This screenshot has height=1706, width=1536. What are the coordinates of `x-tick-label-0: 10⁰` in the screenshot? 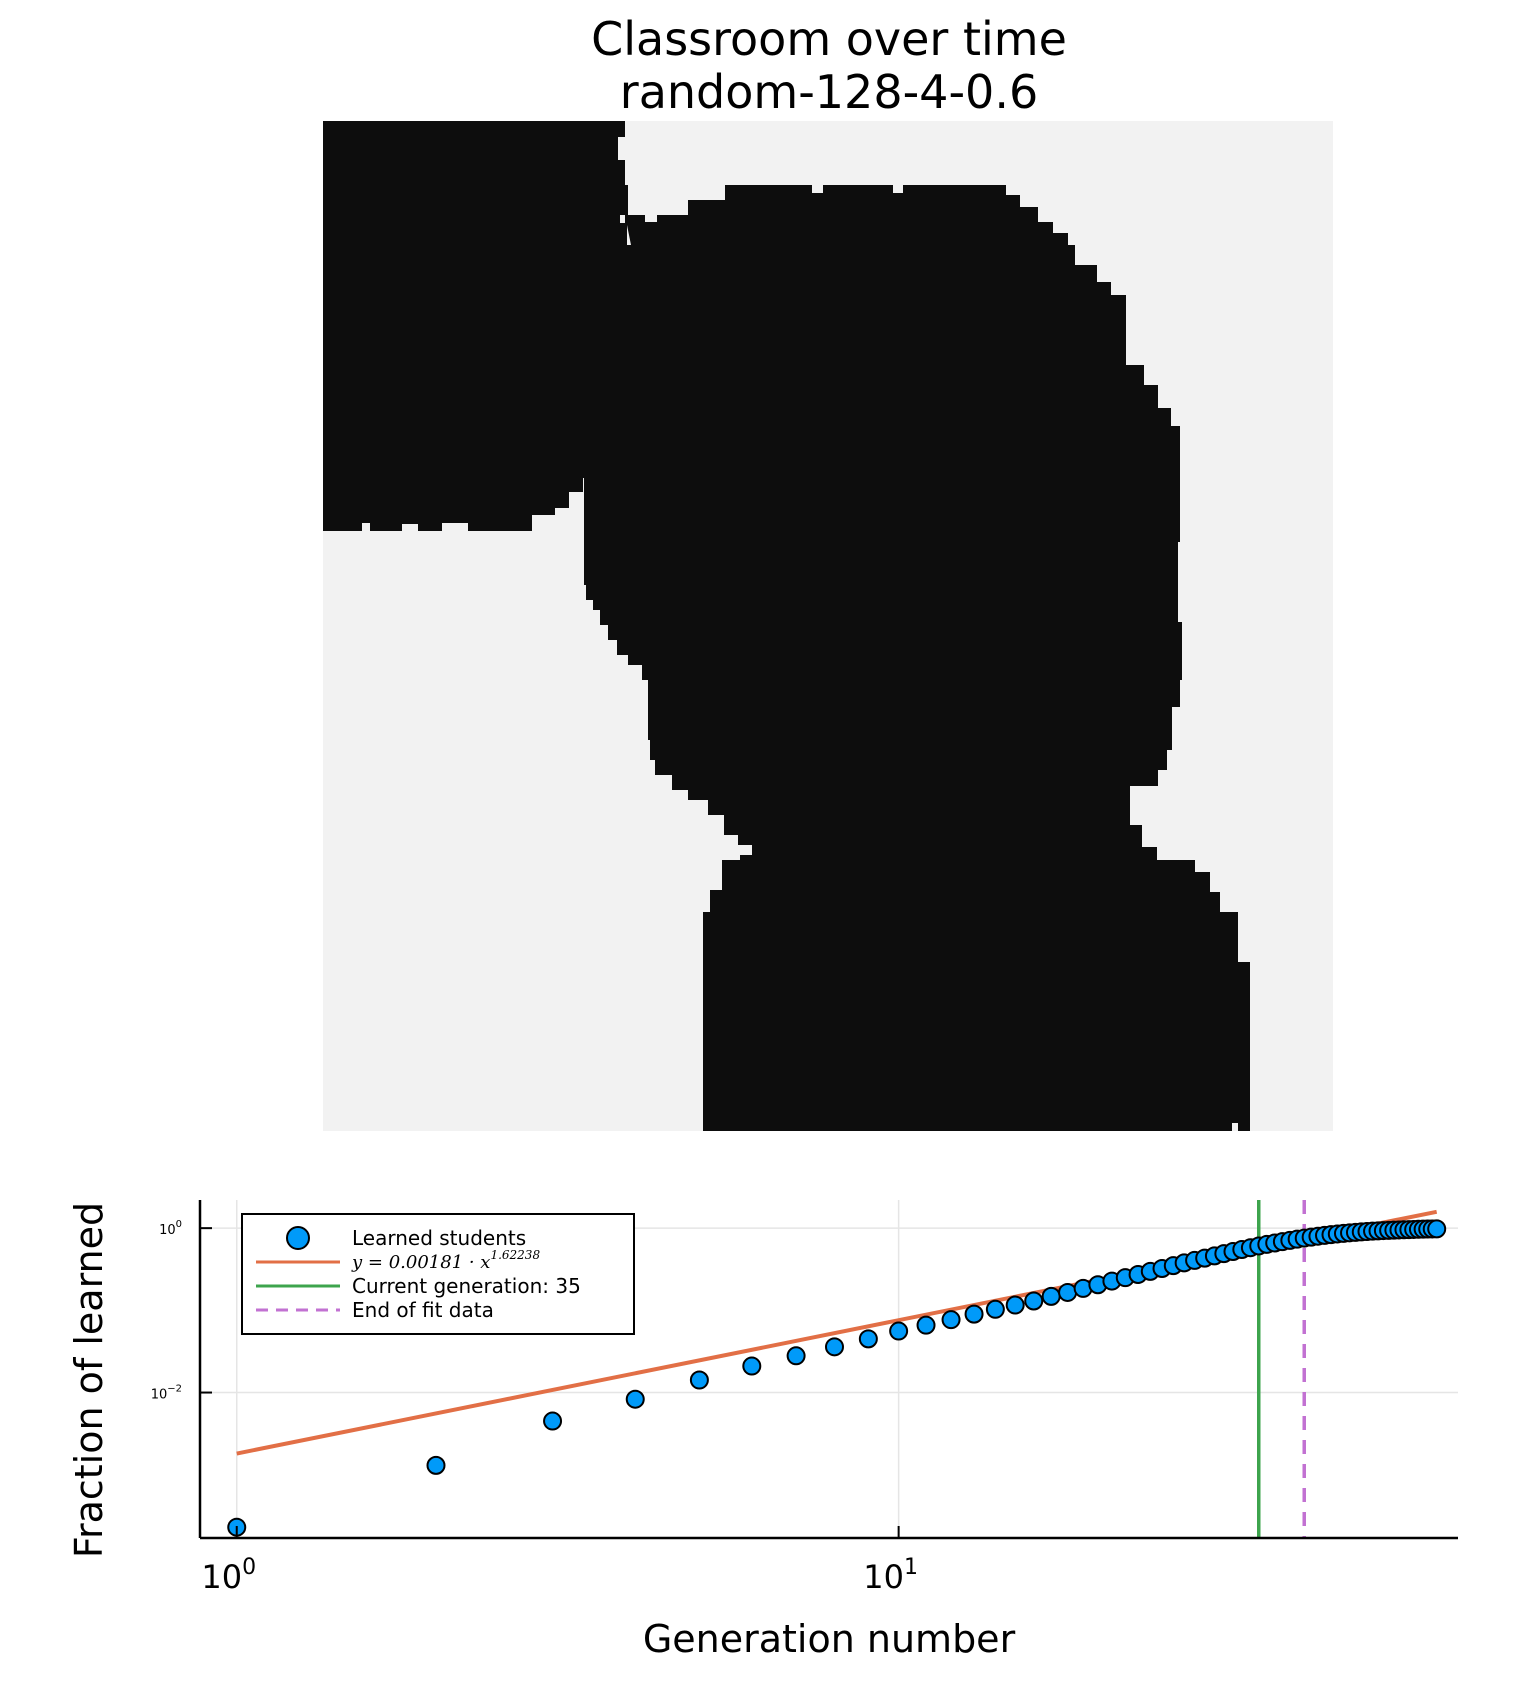 It's located at (228, 1575).